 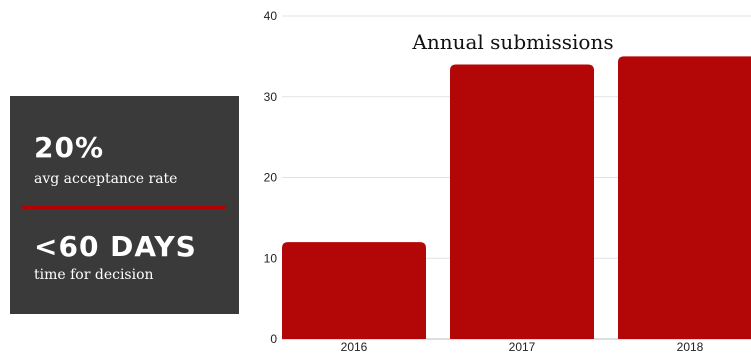 What do you see at coordinates (69, 147) in the screenshot?
I see `acceptance-rate-value: 20%` at bounding box center [69, 147].